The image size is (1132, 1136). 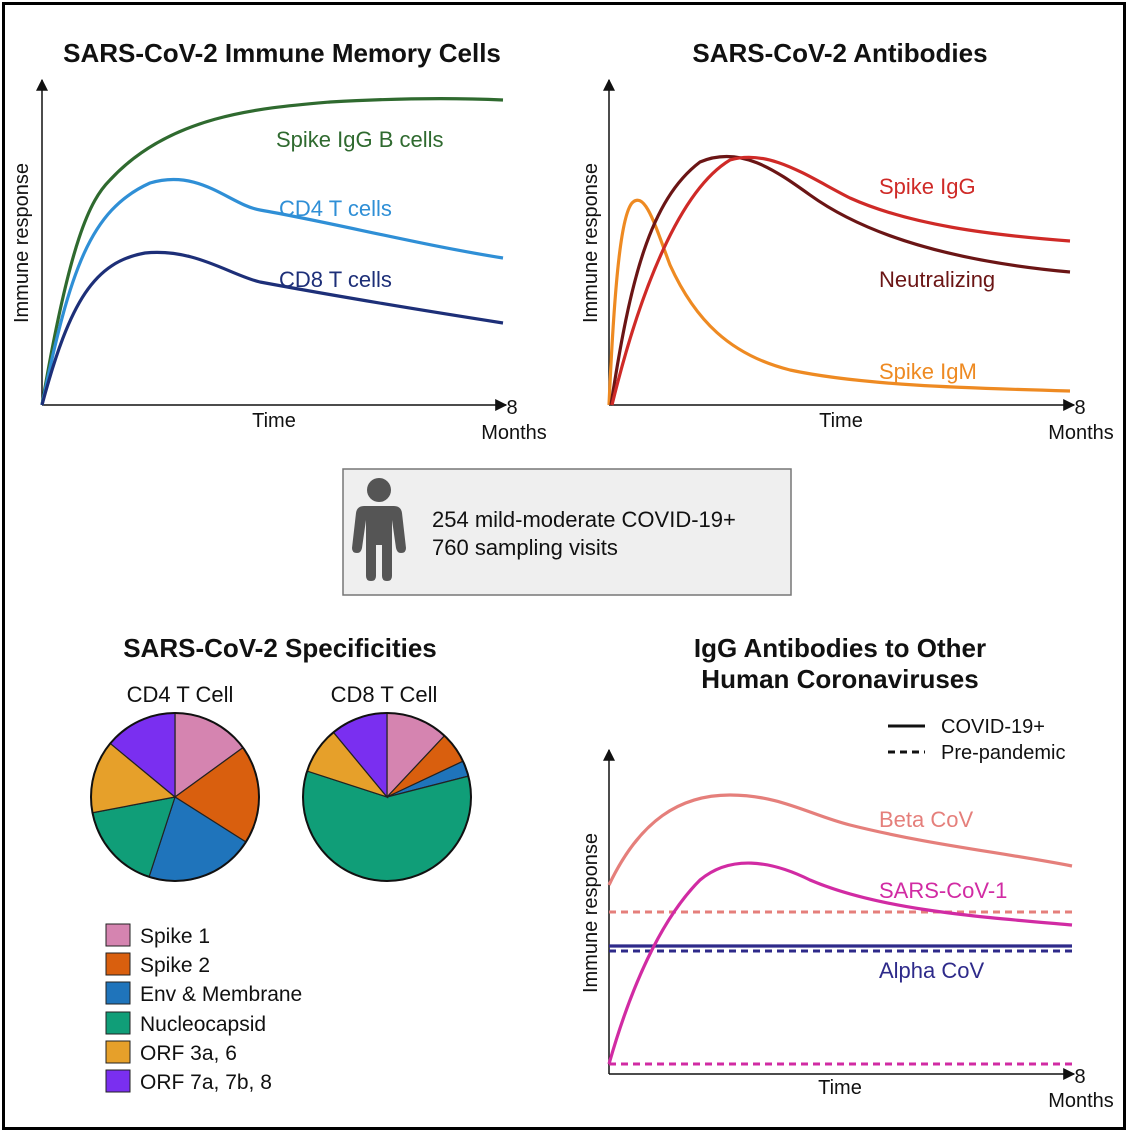 I want to click on alpha-cov-label: Alpha CoV, so click(x=932, y=970).